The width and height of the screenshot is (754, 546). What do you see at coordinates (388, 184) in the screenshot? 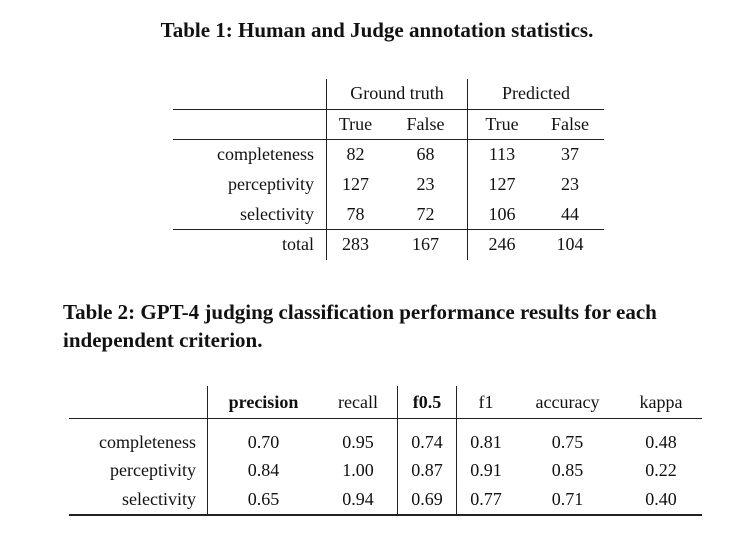
I see `table-row: perceptivity 127 23 127 23` at bounding box center [388, 184].